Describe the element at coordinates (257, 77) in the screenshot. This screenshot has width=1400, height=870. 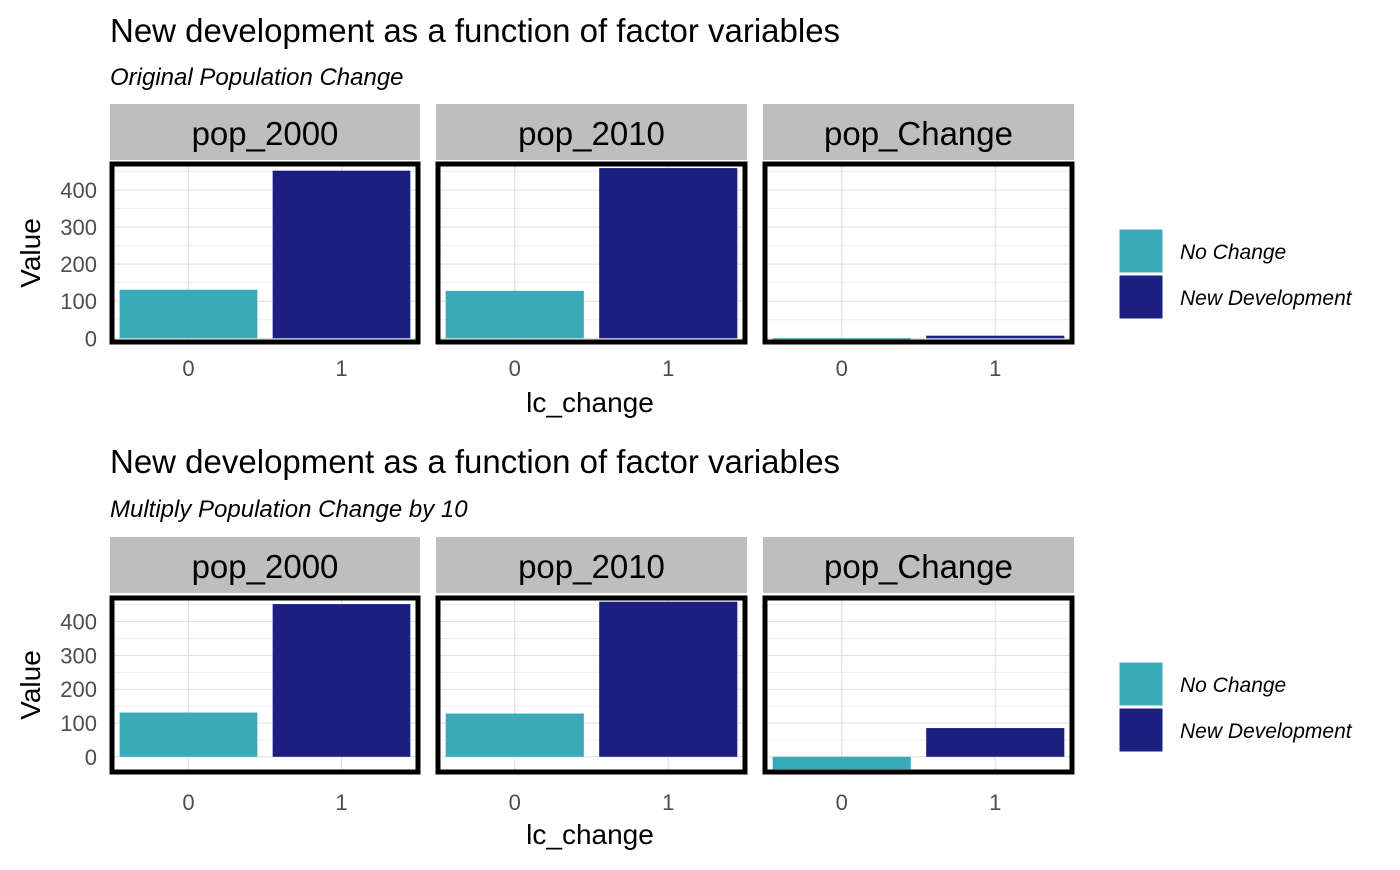
I see `chart-subtitle: Original Population Change` at that location.